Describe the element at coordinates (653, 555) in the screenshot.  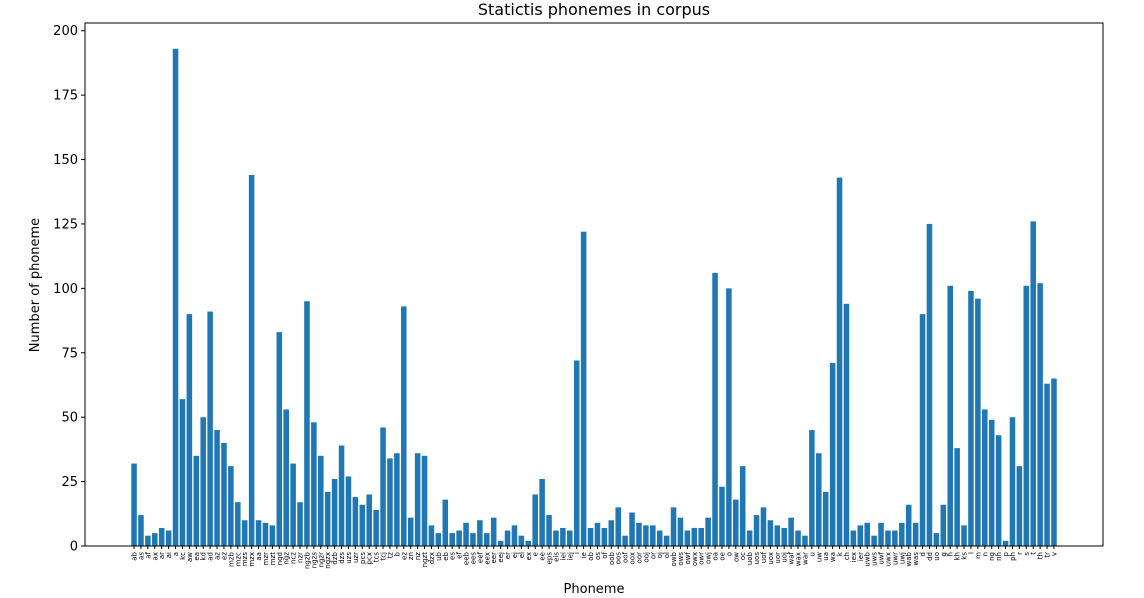
I see `x-tick-label: or` at that location.